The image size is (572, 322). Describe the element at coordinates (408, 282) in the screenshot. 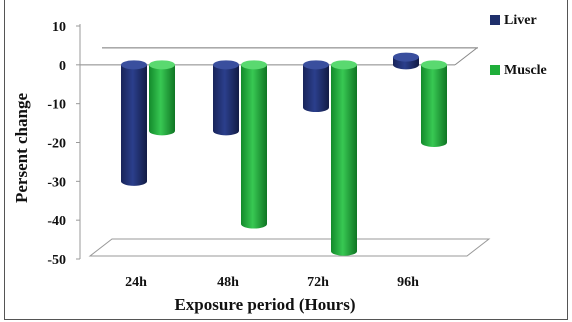

I see `x-tick-label: 96h` at that location.